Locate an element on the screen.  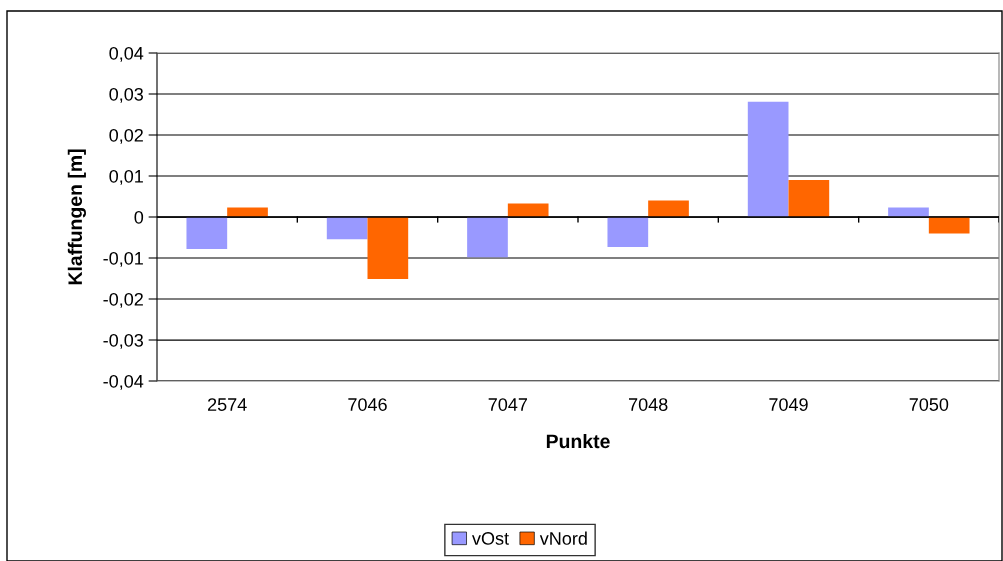
y-tick-label: 0,03 is located at coordinates (126, 95).